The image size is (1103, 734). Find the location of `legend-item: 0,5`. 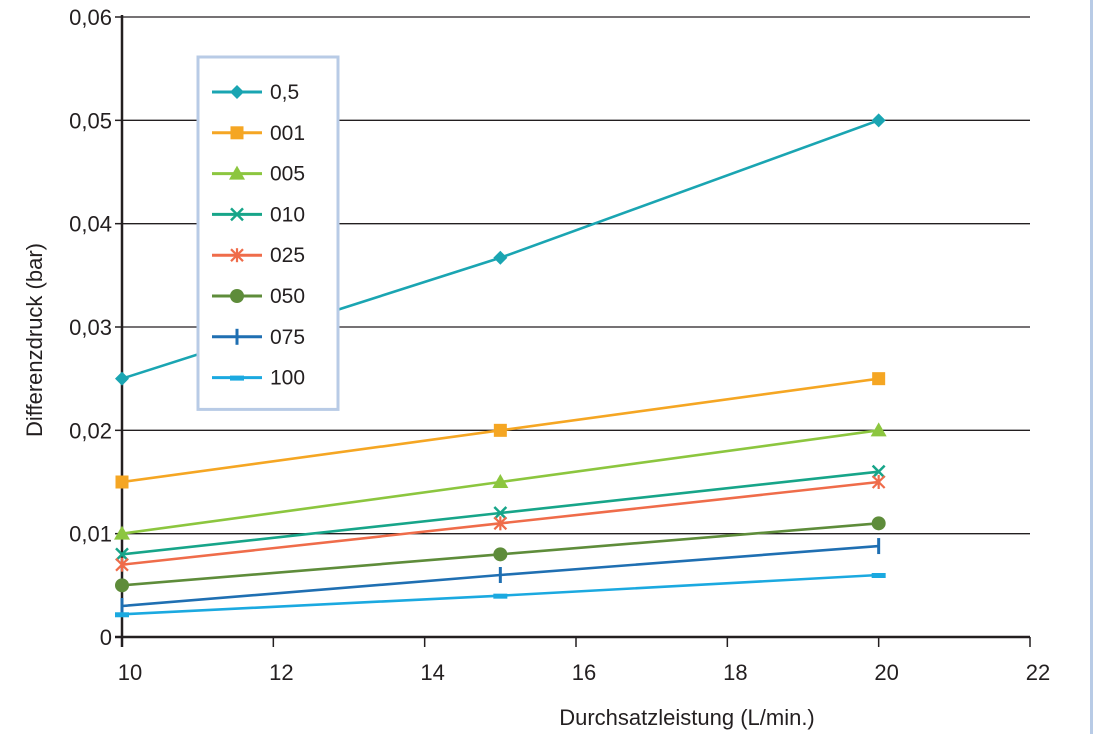

legend-item: 0,5 is located at coordinates (255, 92).